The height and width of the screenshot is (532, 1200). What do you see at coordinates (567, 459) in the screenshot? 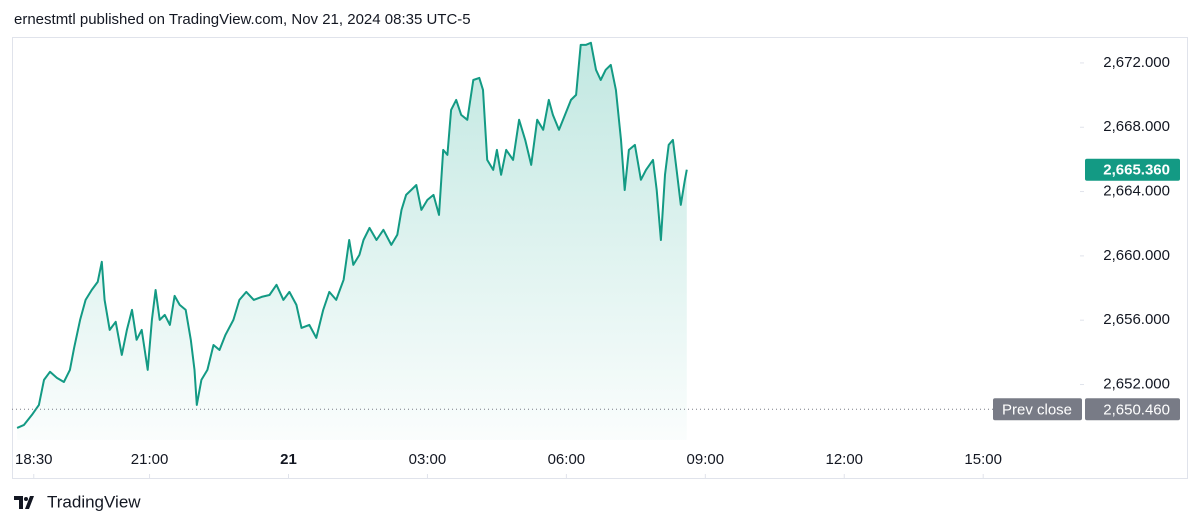
I see `x-tick-label: 06:00` at bounding box center [567, 459].